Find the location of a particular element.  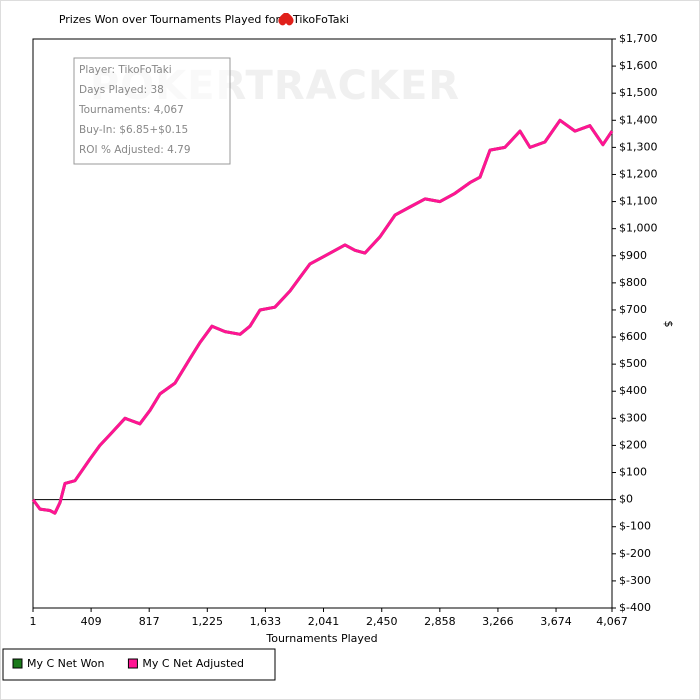

player-name: TikoFoTaki is located at coordinates (320, 19).